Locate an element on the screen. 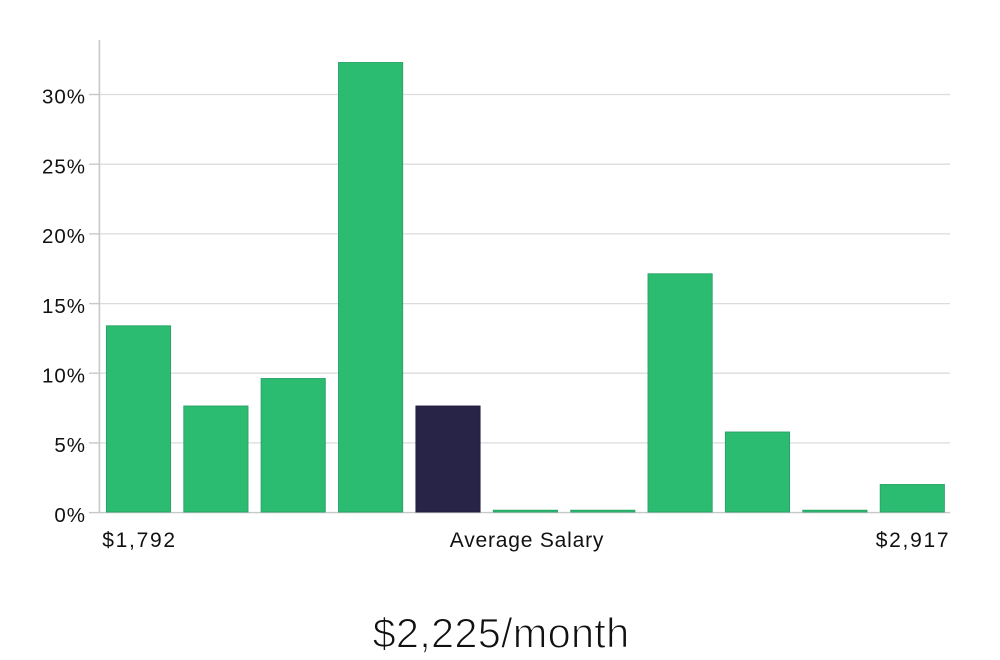 The height and width of the screenshot is (660, 1000). svg-text: $2,917 is located at coordinates (913, 540).